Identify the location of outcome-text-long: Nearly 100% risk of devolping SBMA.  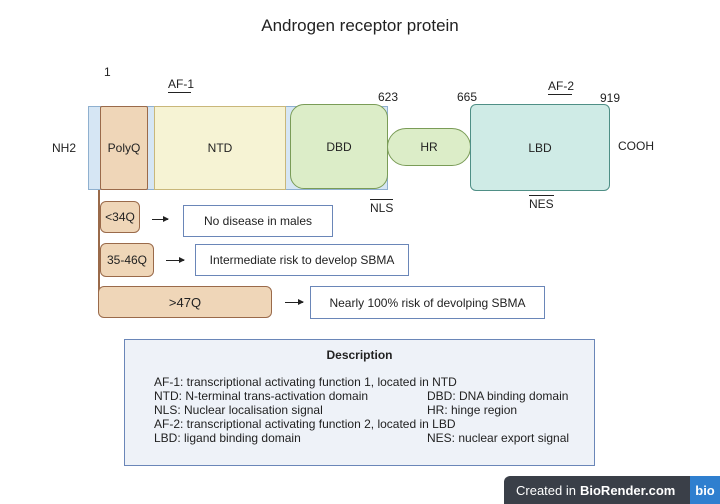
(427, 302).